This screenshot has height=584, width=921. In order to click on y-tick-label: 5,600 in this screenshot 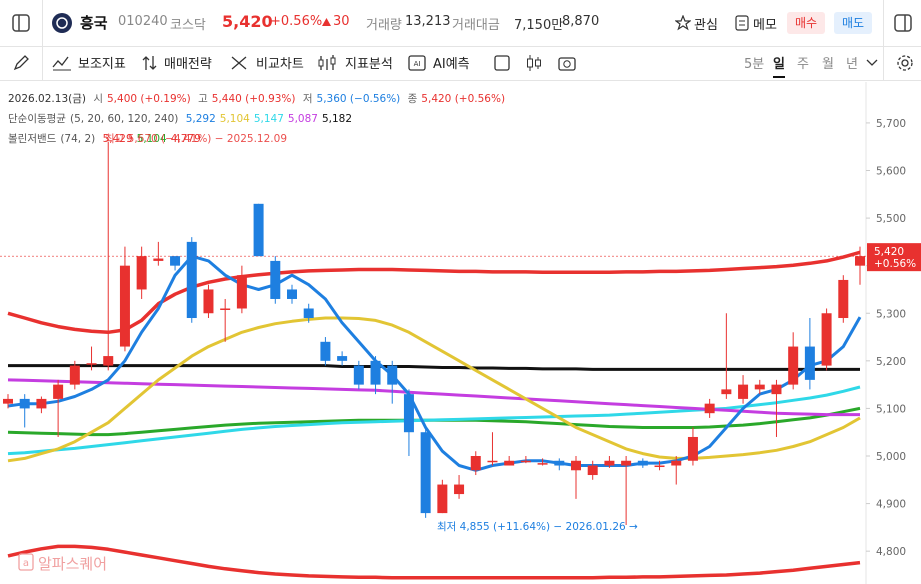, I will do `click(891, 172)`.